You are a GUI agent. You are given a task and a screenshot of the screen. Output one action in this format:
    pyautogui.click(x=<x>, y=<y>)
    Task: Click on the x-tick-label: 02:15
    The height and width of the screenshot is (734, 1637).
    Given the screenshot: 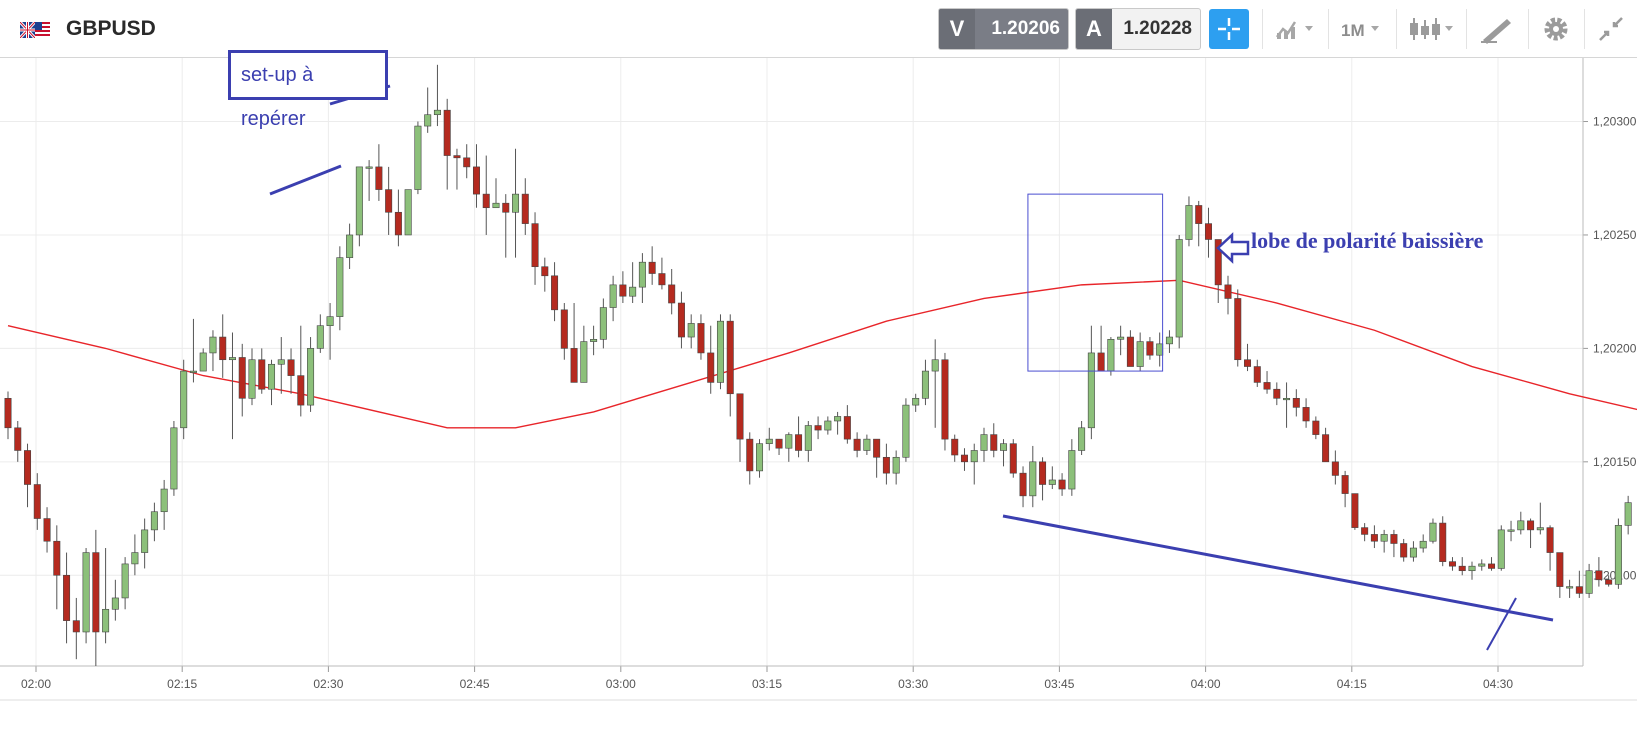 What is the action you would take?
    pyautogui.click(x=182, y=684)
    